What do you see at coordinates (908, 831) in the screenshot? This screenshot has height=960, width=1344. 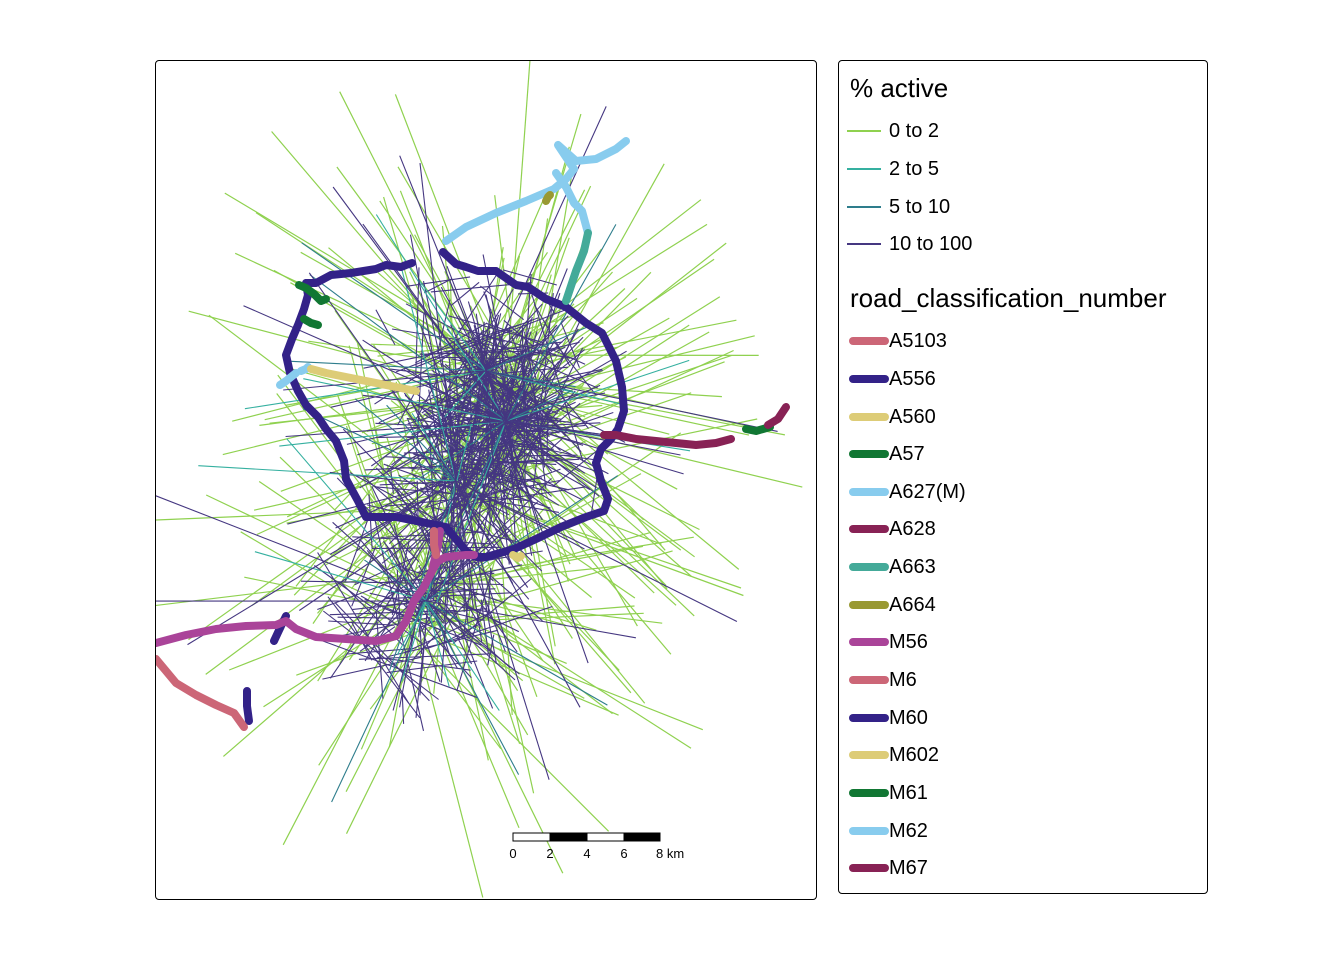 I see `legend-item-label: M62` at bounding box center [908, 831].